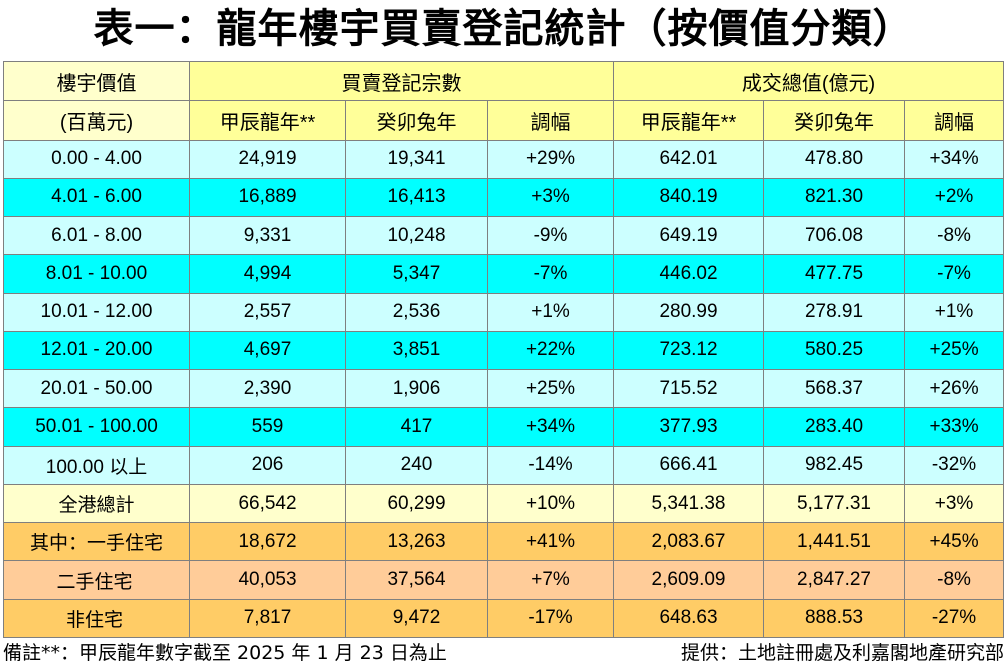  I want to click on row-label: 10.01 - 12.00, so click(96, 312).